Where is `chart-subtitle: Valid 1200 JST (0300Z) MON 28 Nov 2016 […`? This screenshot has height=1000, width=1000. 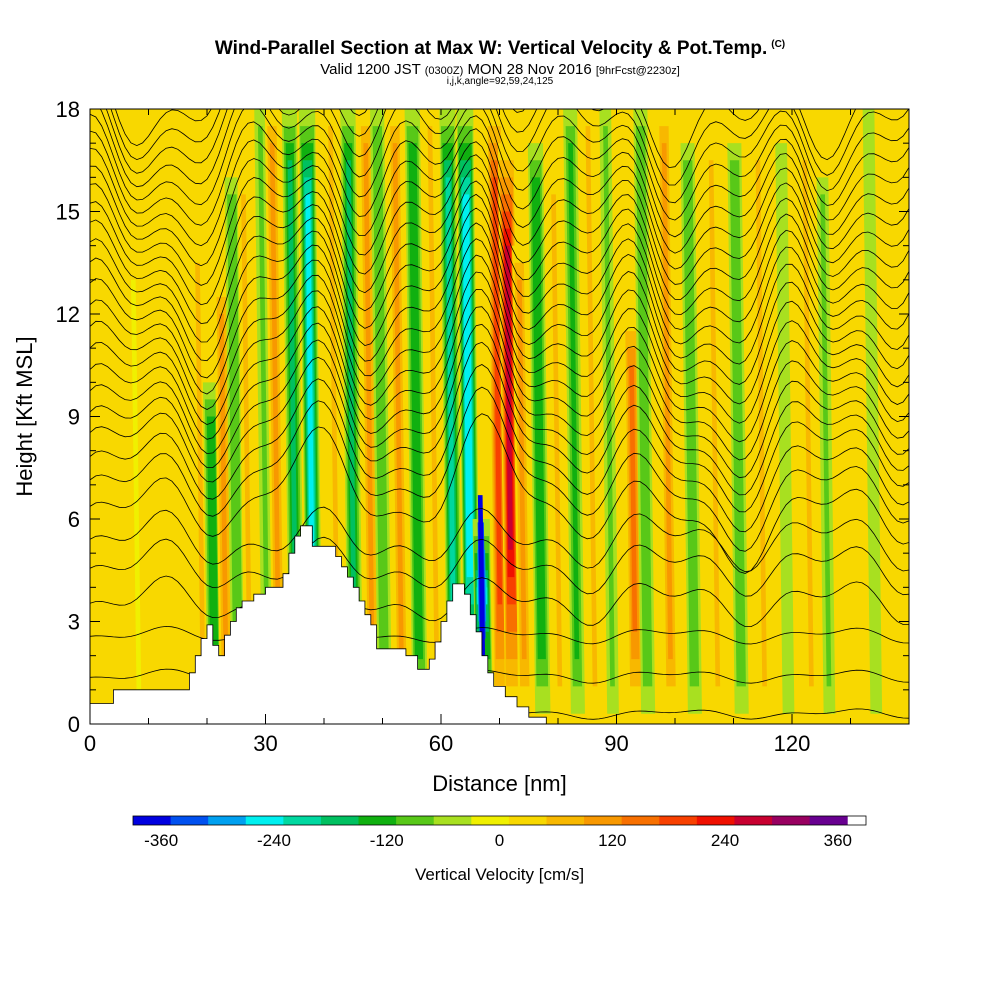
chart-subtitle: Valid 1200 JST (0300Z) MON 28 Nov 2016 [… is located at coordinates (500, 69).